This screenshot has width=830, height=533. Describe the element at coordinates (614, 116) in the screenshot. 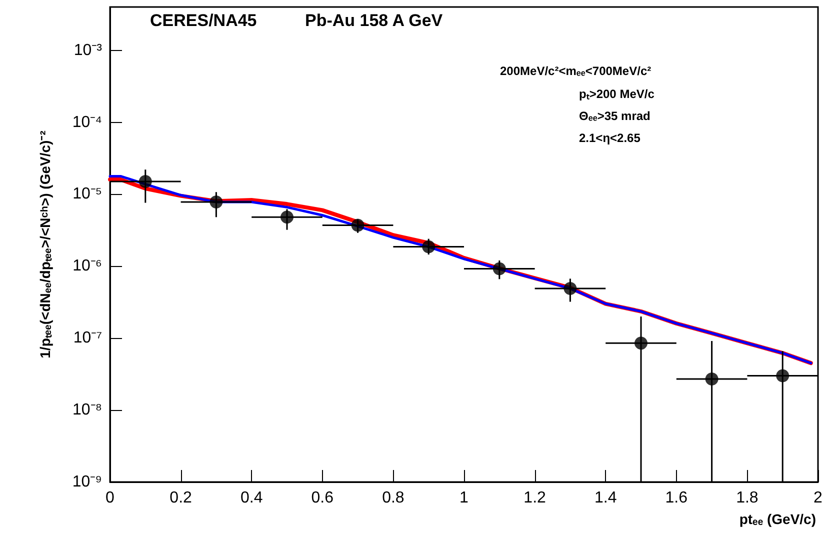

I see `annotation: Θₑₑ>35 mrad` at that location.